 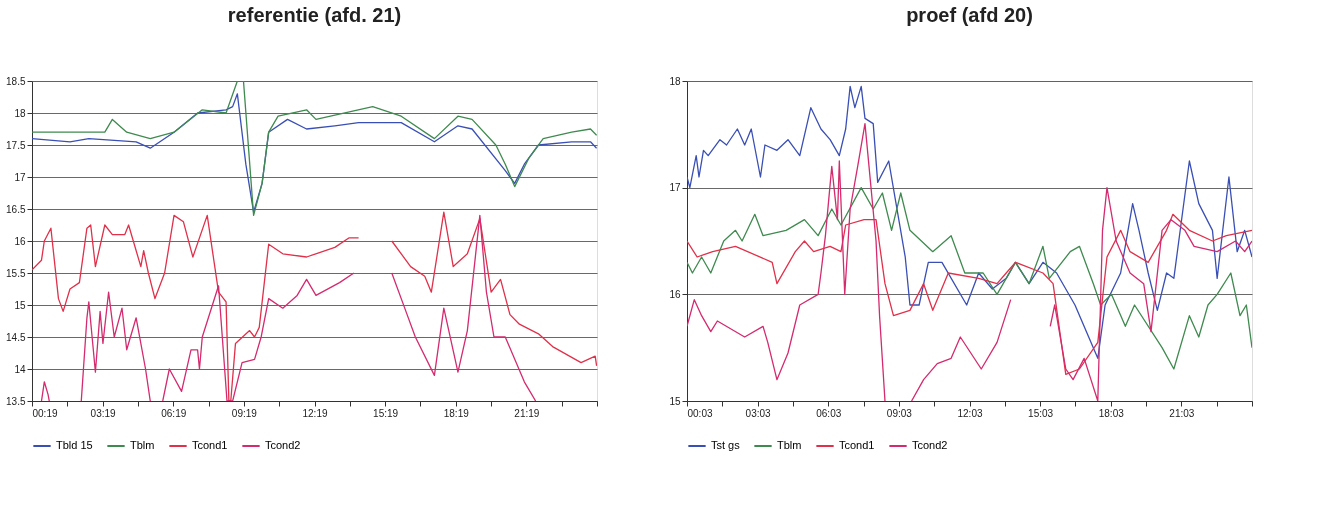 I want to click on y-tick-label: 15.5, so click(x=16, y=273).